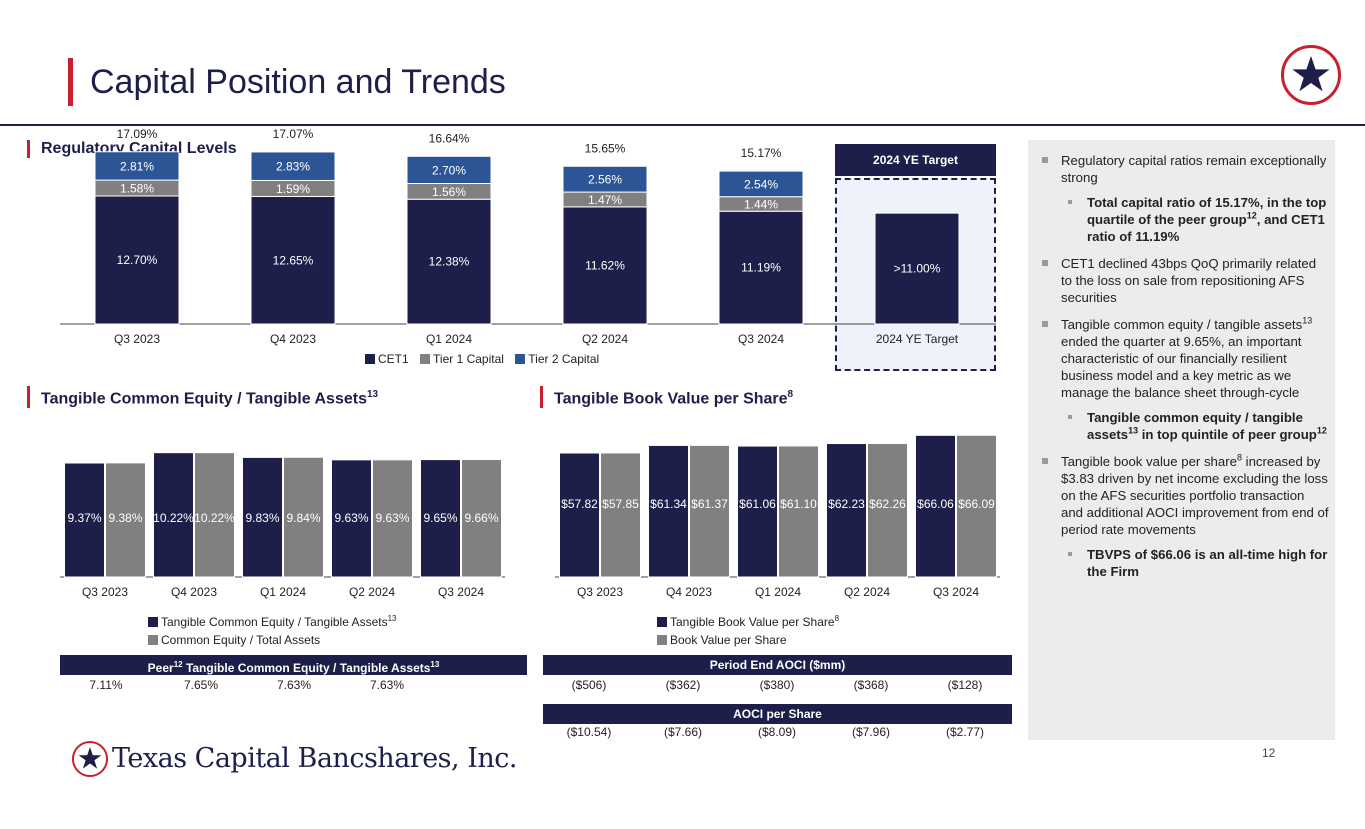 The image size is (1365, 829). I want to click on reg-x-tick: Q3 2024, so click(761, 339).